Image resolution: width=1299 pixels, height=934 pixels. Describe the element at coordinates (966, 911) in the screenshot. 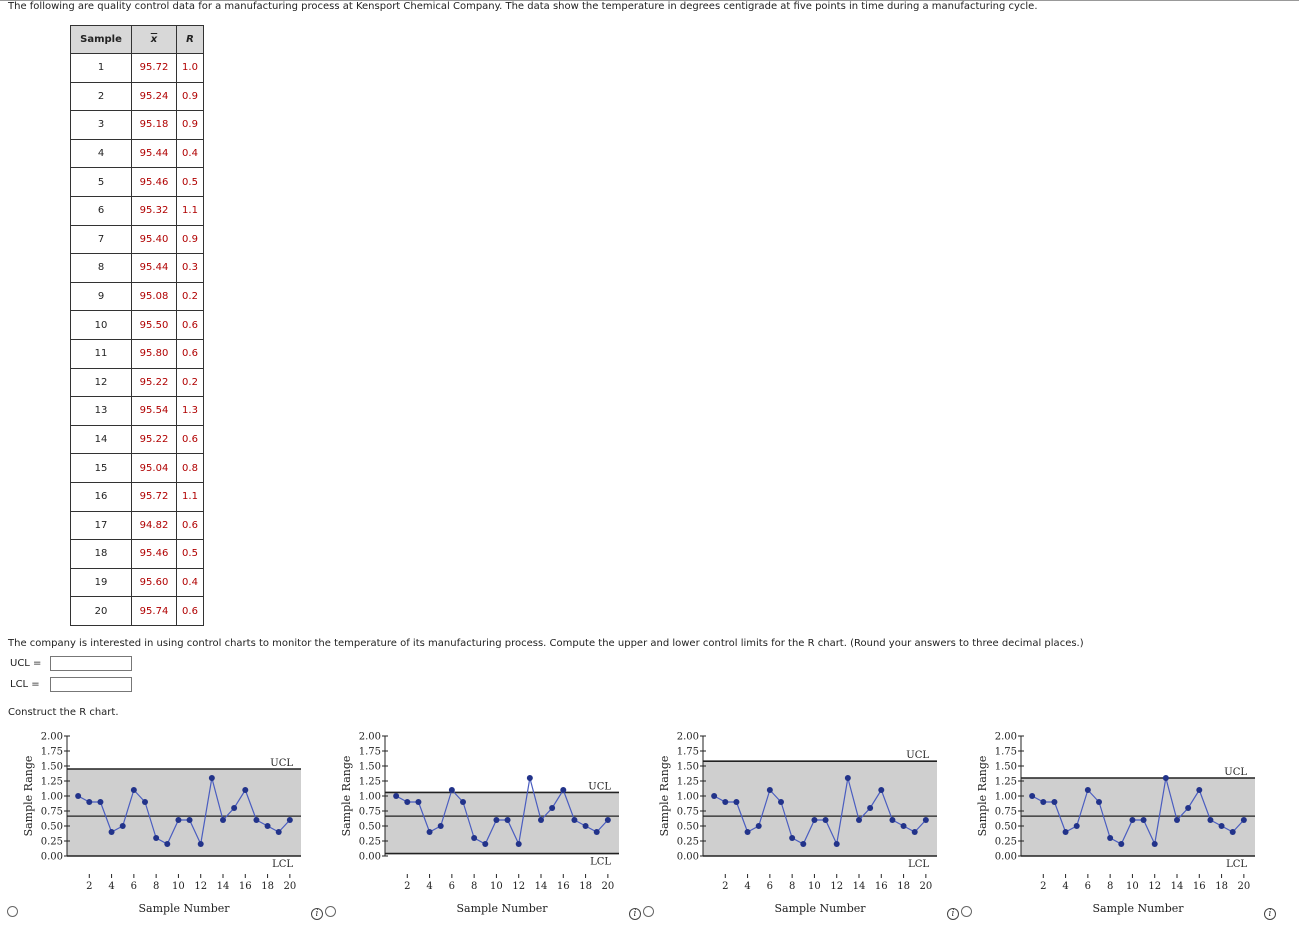

I see `radio-button-icon-option-d` at that location.